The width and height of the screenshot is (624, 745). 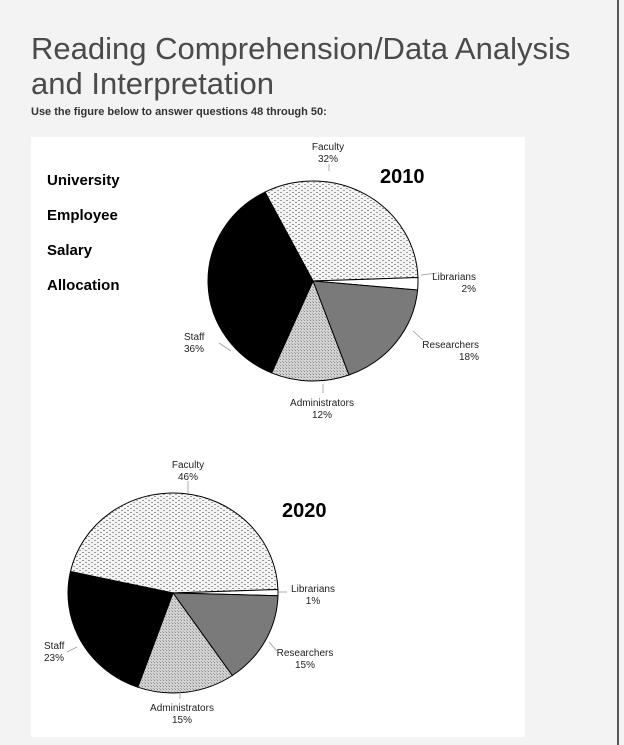 I want to click on side-title-line-4: Allocation, so click(x=83, y=285).